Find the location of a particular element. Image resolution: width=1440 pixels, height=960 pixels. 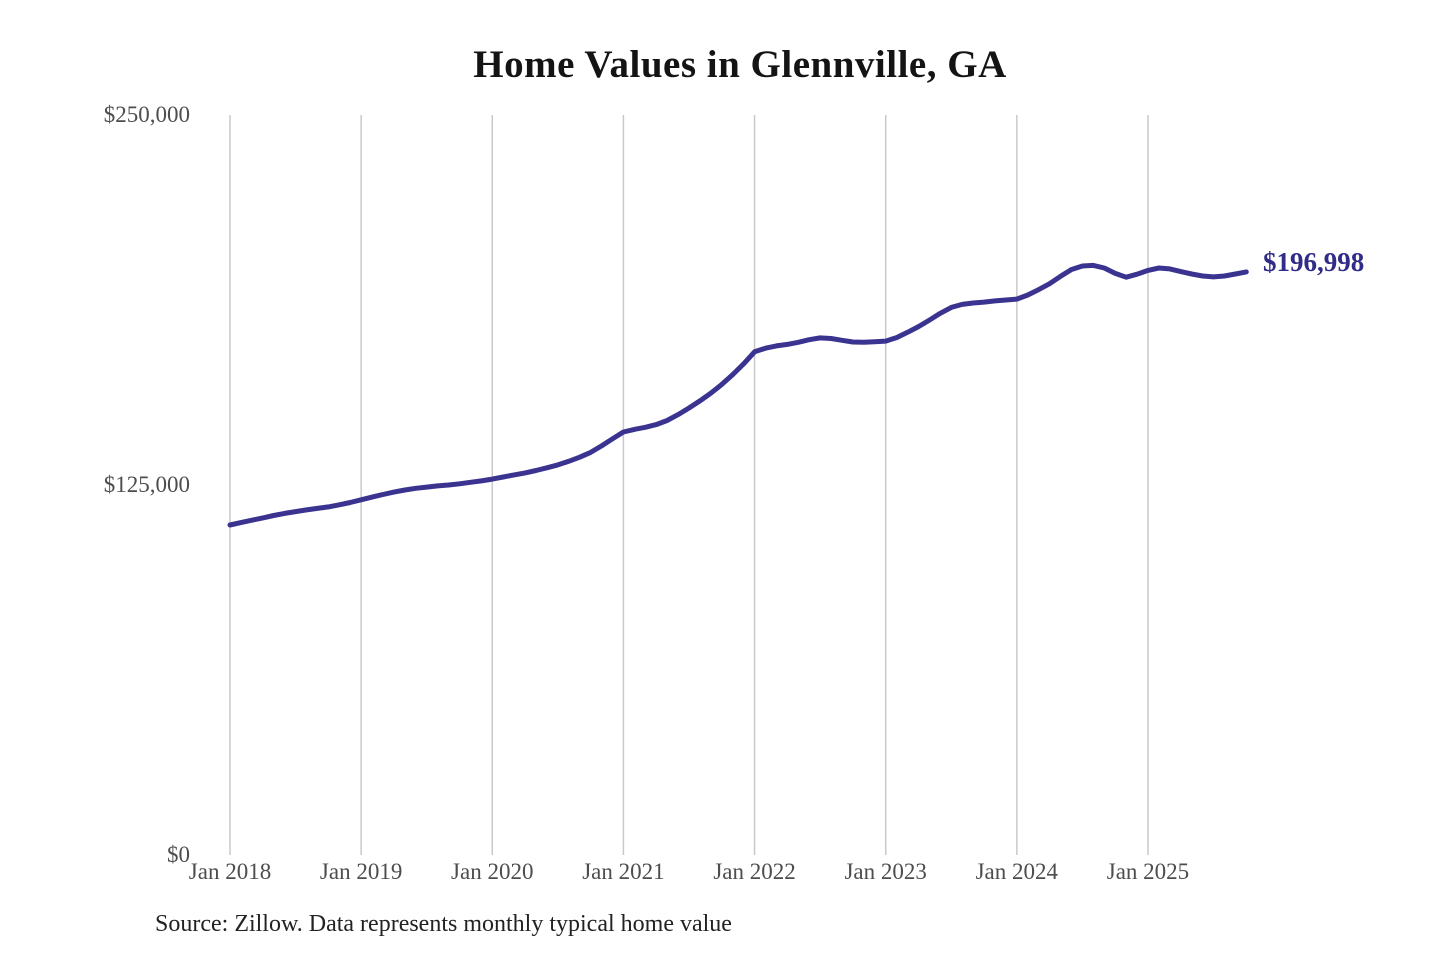

x-axis-tick-label: Jan 2024 is located at coordinates (1017, 871).